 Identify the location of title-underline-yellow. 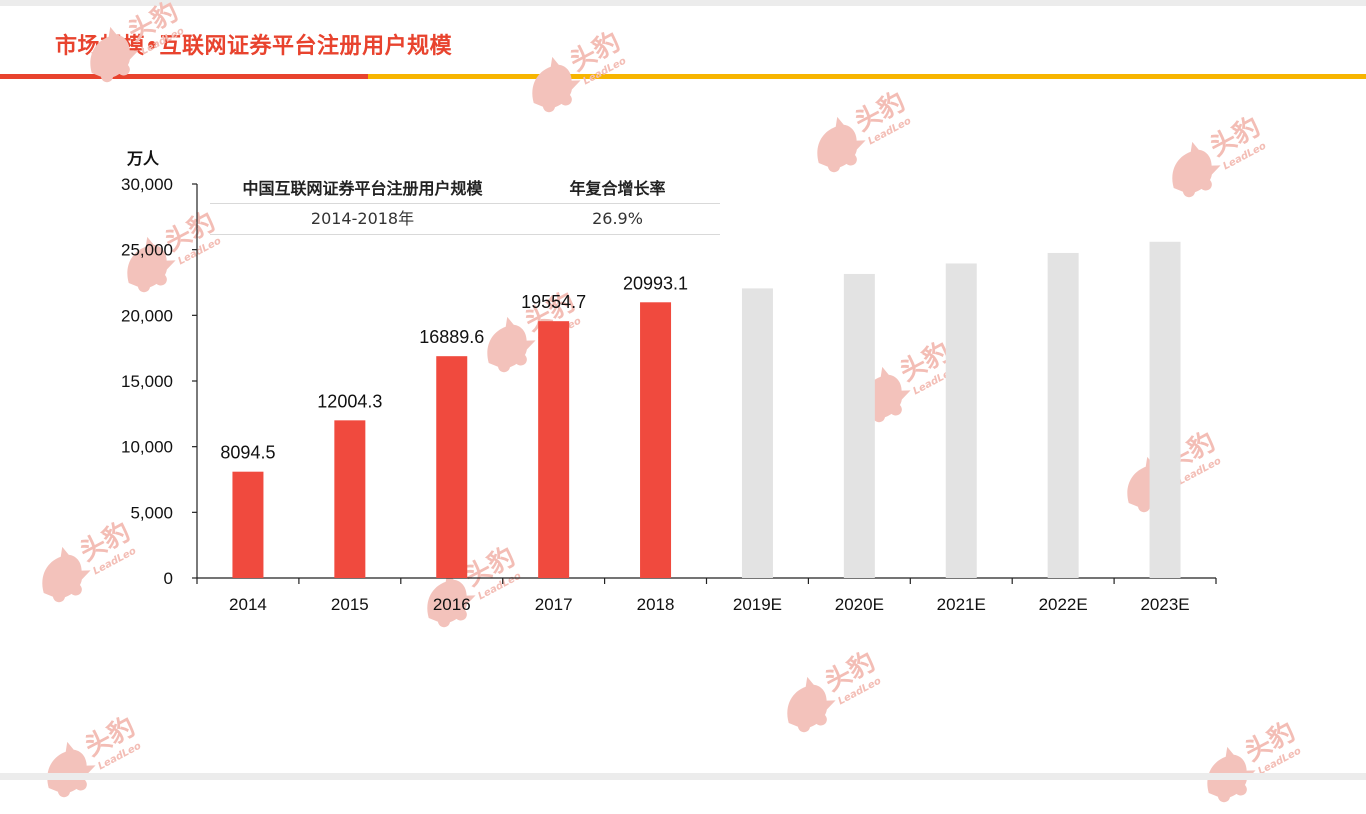
(867, 76).